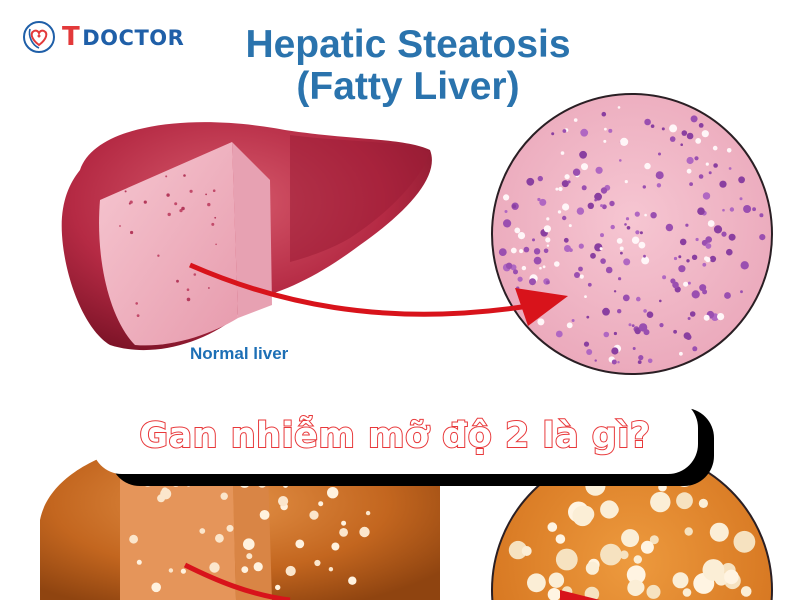 This screenshot has height=600, width=800. Describe the element at coordinates (360, 198) in the screenshot. I see `normal-liver-lobe` at that location.